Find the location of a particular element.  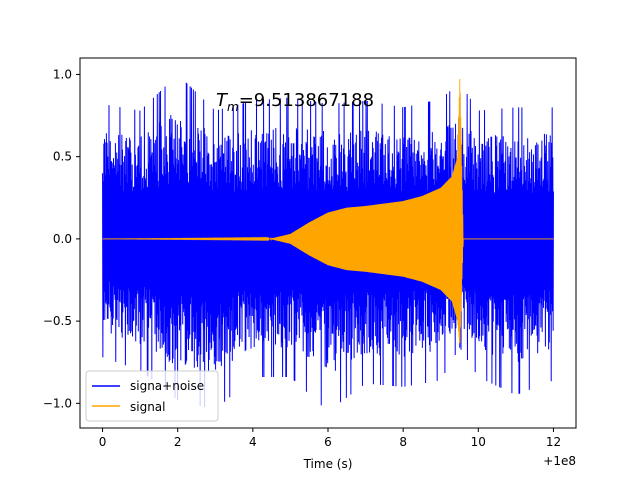

x-axis: 0 2 4 6 8 10 12 is located at coordinates (330, 438).